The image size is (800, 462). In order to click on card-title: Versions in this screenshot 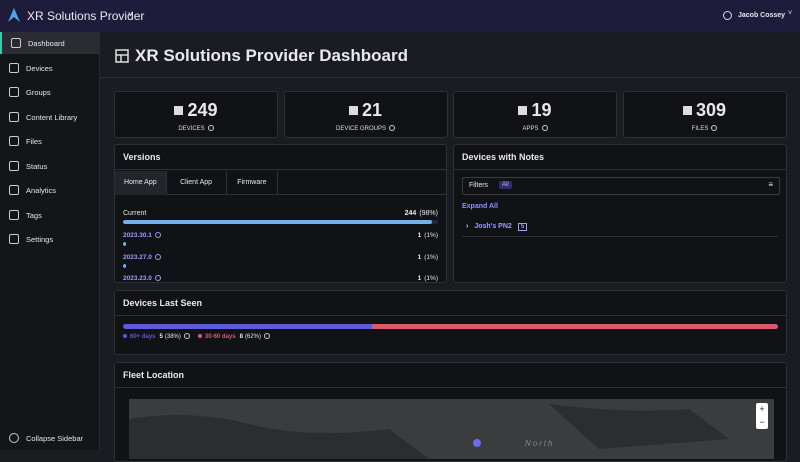, I will do `click(280, 157)`.